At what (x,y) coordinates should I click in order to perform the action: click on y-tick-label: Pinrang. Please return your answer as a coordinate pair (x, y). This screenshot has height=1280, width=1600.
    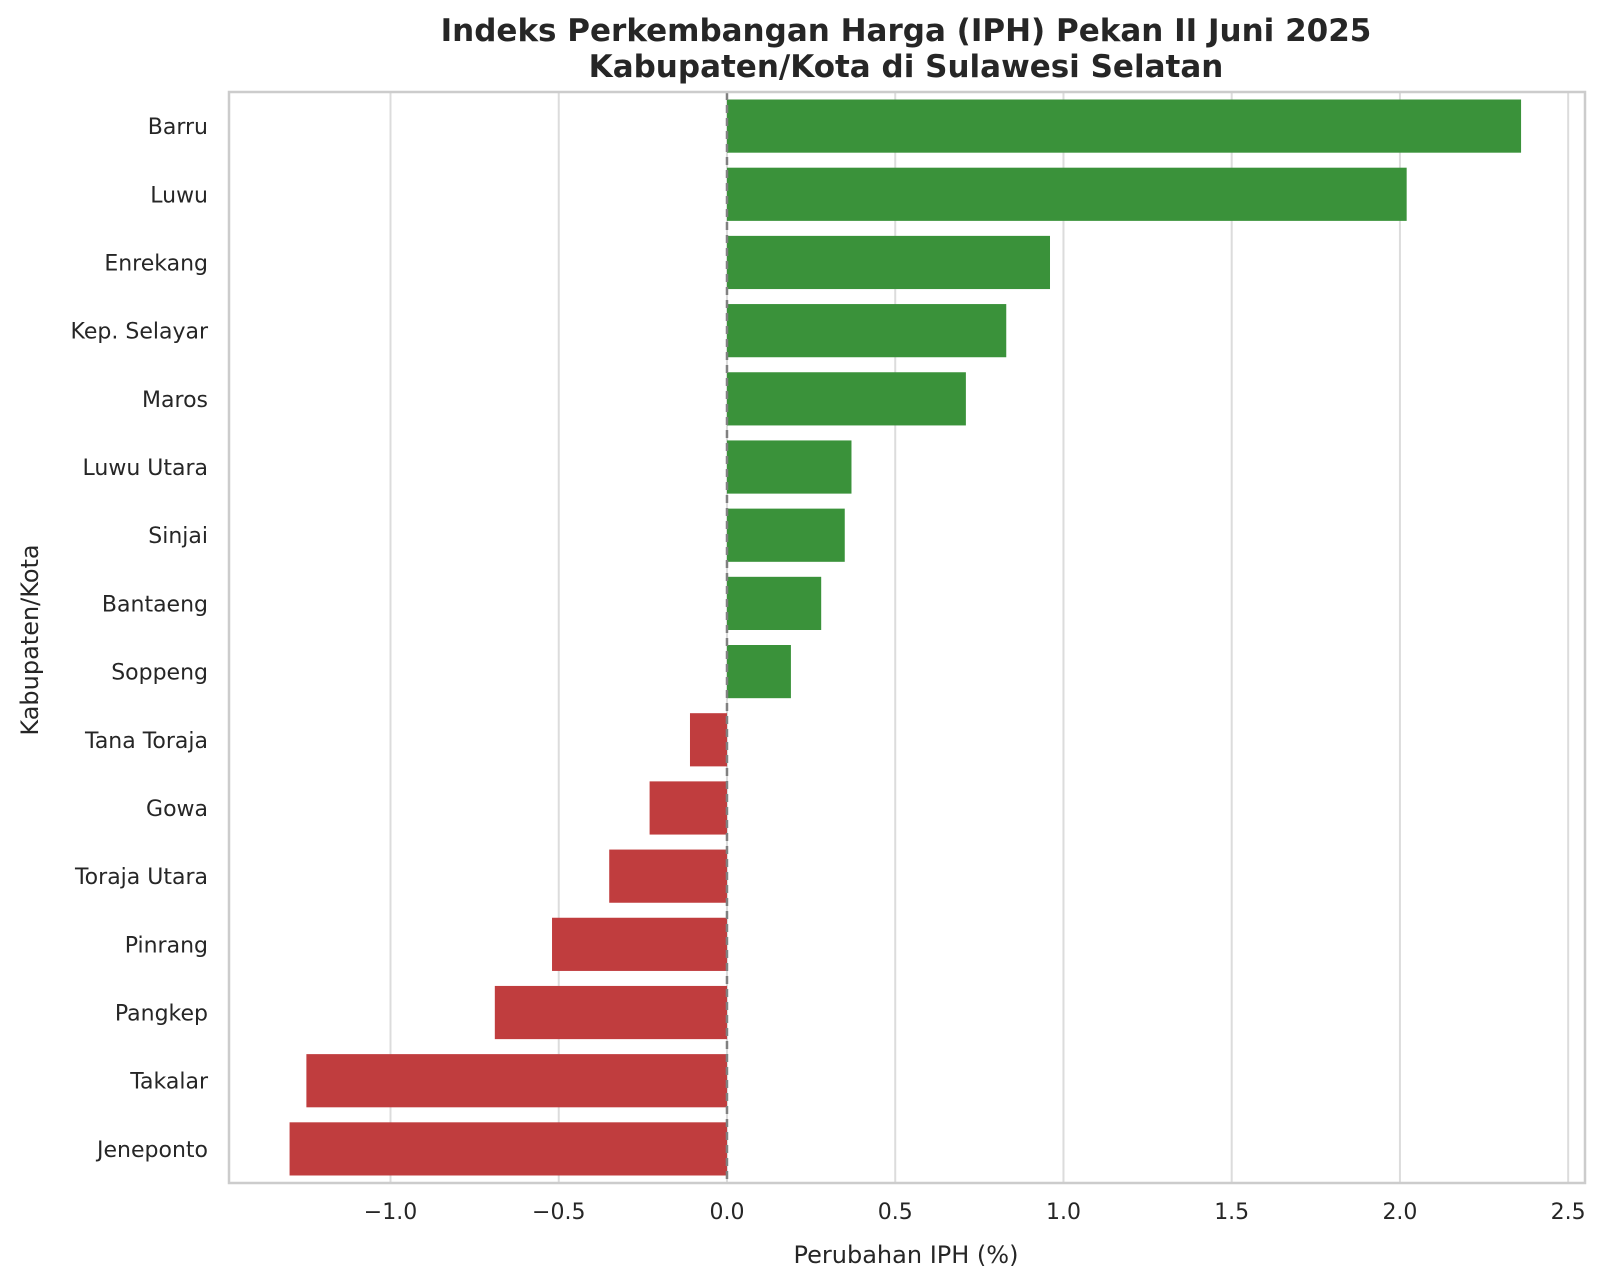
    Looking at the image, I should click on (166, 945).